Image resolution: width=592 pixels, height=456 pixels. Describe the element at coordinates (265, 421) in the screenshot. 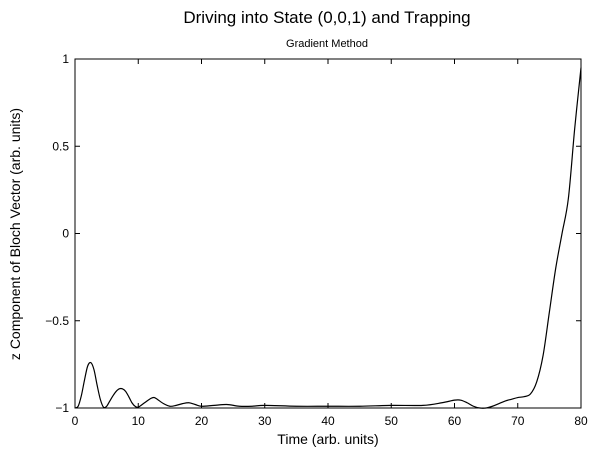

I see `x-tick-label: 30` at that location.